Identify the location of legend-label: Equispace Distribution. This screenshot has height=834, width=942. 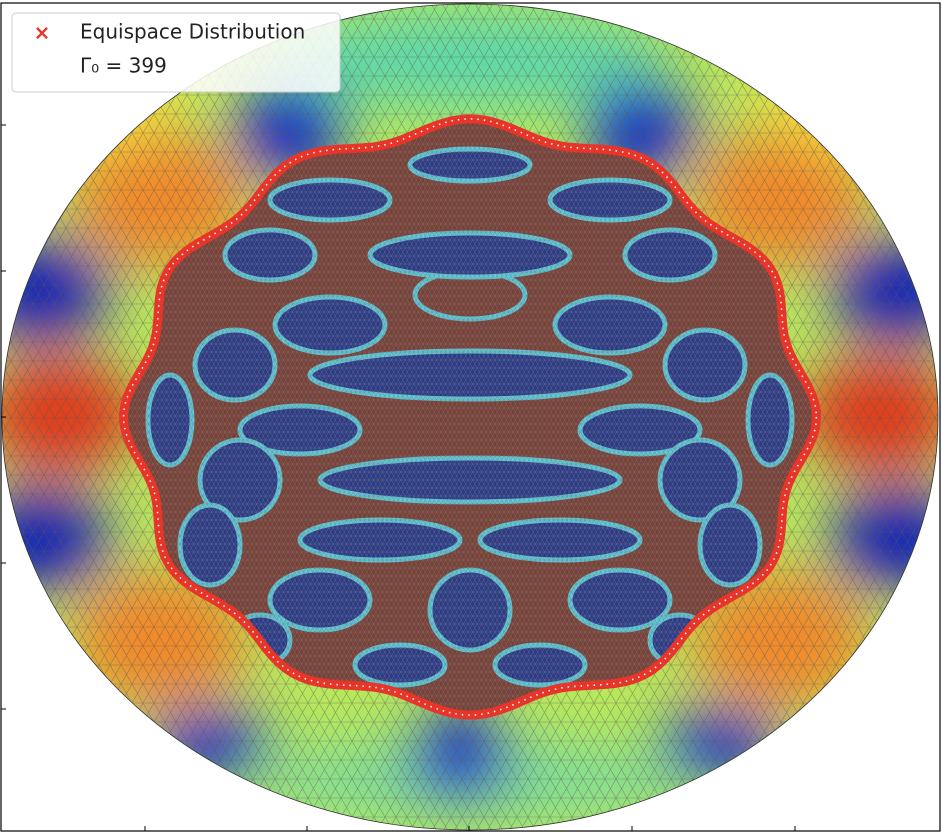
(192, 32).